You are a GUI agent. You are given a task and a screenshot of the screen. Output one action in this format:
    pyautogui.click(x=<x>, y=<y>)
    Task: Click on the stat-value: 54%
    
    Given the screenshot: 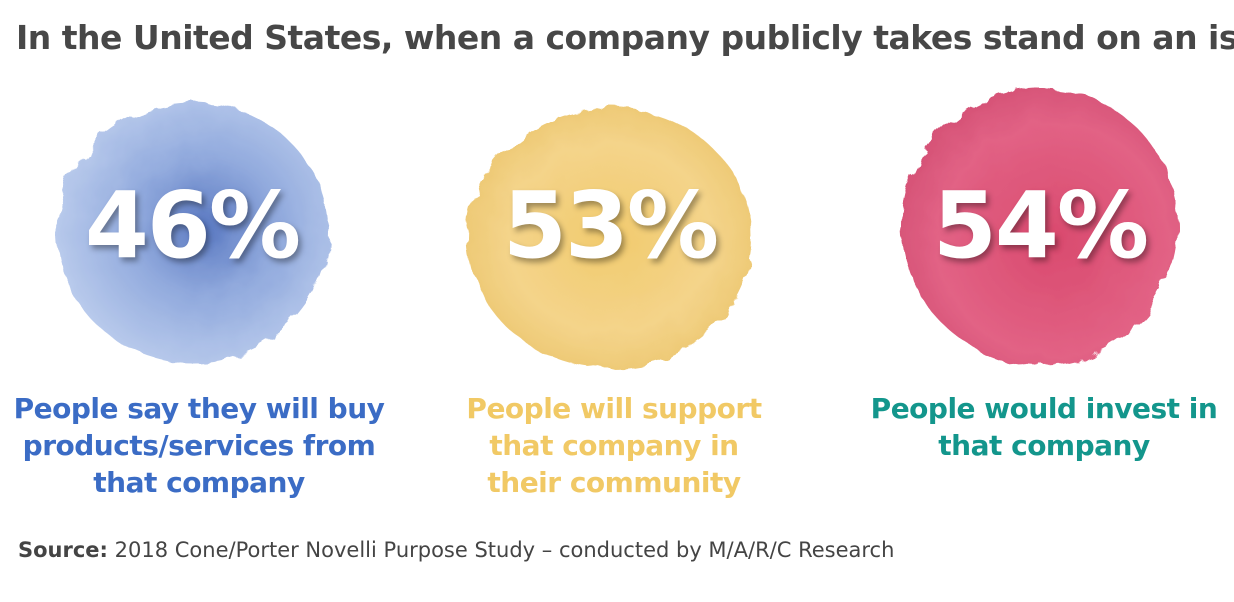 What is the action you would take?
    pyautogui.click(x=1040, y=225)
    